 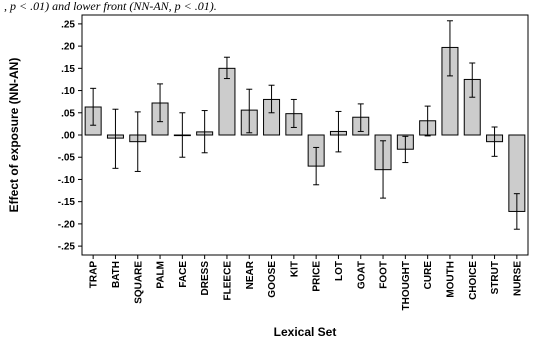 What do you see at coordinates (205, 278) in the screenshot?
I see `category-label-dress: DRESS` at bounding box center [205, 278].